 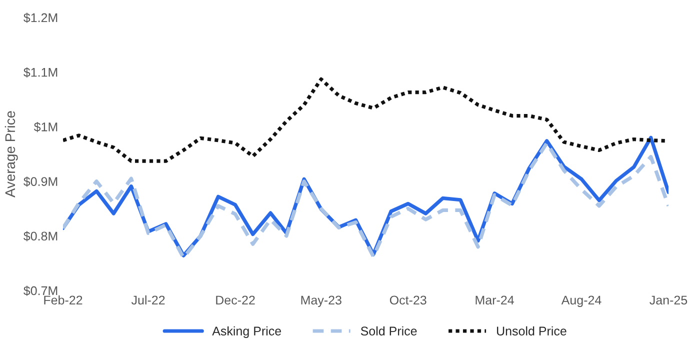 What do you see at coordinates (247, 332) in the screenshot?
I see `legend-label: Asking Price` at bounding box center [247, 332].